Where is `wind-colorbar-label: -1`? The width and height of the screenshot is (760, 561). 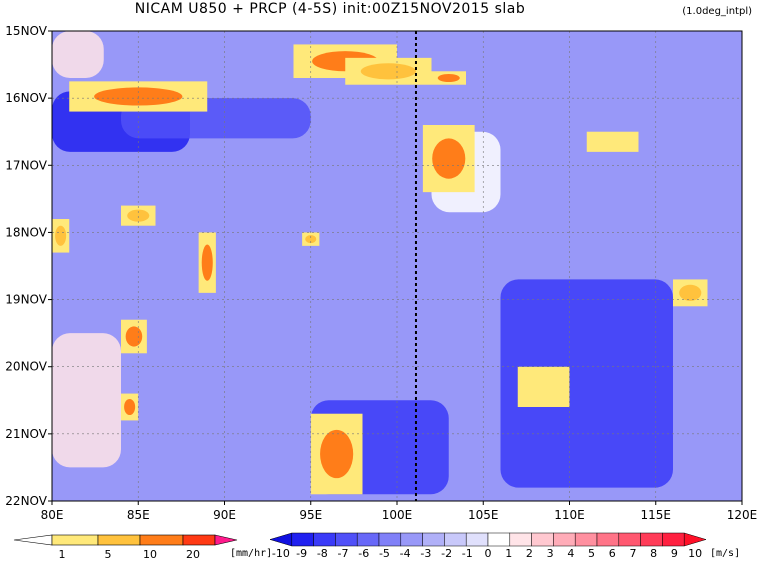 wind-colorbar-label: -1 is located at coordinates (467, 553).